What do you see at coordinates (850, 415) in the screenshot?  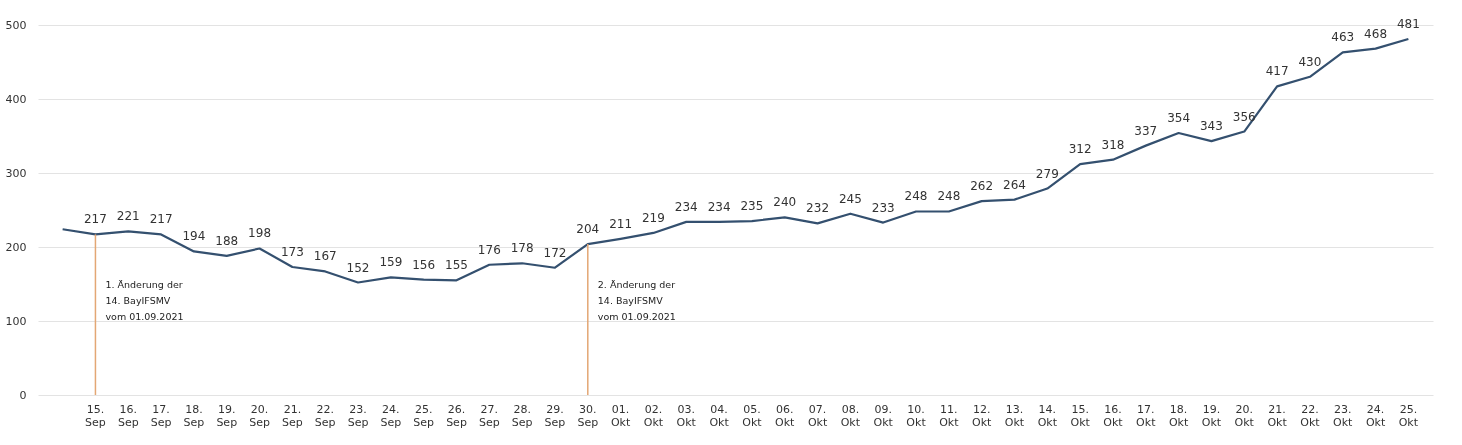 I see `x-tick-label: 08. Okt` at bounding box center [850, 415].